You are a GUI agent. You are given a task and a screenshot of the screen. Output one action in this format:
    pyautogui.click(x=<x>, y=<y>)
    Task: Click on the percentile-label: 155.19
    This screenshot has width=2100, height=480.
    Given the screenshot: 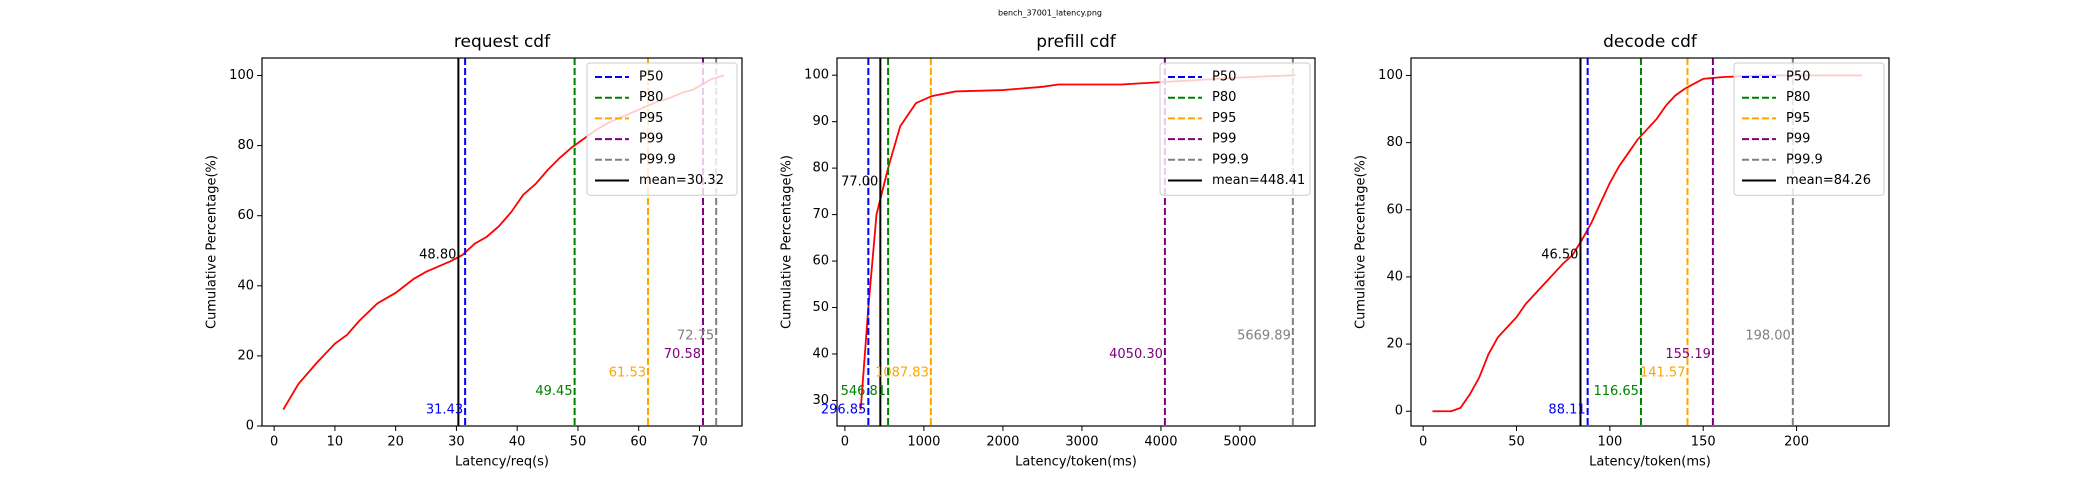 What is the action you would take?
    pyautogui.click(x=1688, y=354)
    